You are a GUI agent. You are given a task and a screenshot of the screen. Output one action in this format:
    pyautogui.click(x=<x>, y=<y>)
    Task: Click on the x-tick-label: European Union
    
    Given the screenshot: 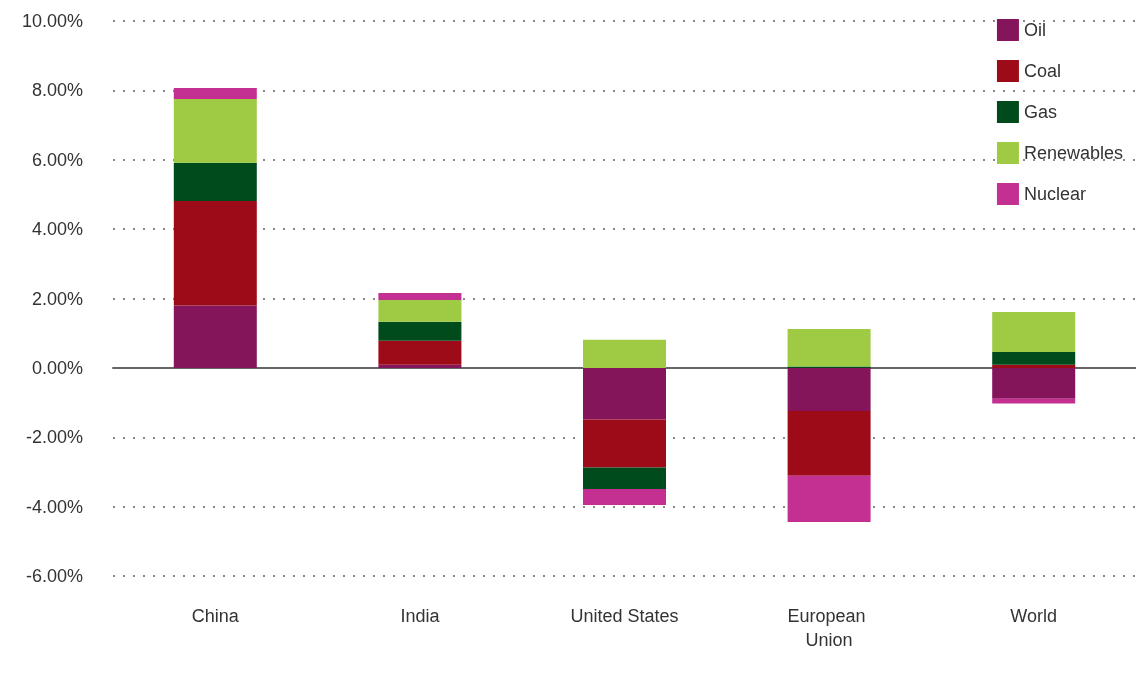 What is the action you would take?
    pyautogui.click(x=829, y=628)
    